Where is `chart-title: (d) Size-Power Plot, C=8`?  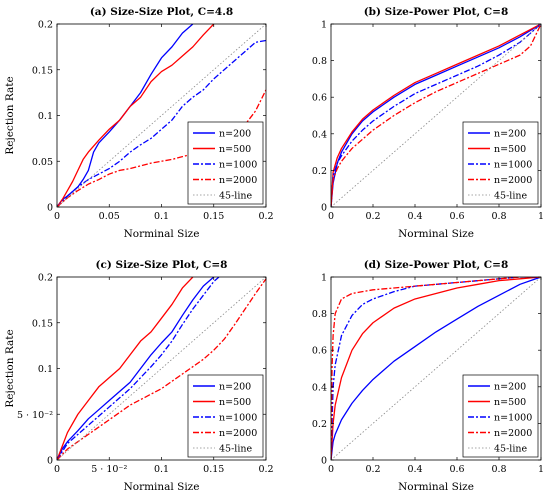
chart-title: (d) Size-Power Plot, C=8 is located at coordinates (436, 265).